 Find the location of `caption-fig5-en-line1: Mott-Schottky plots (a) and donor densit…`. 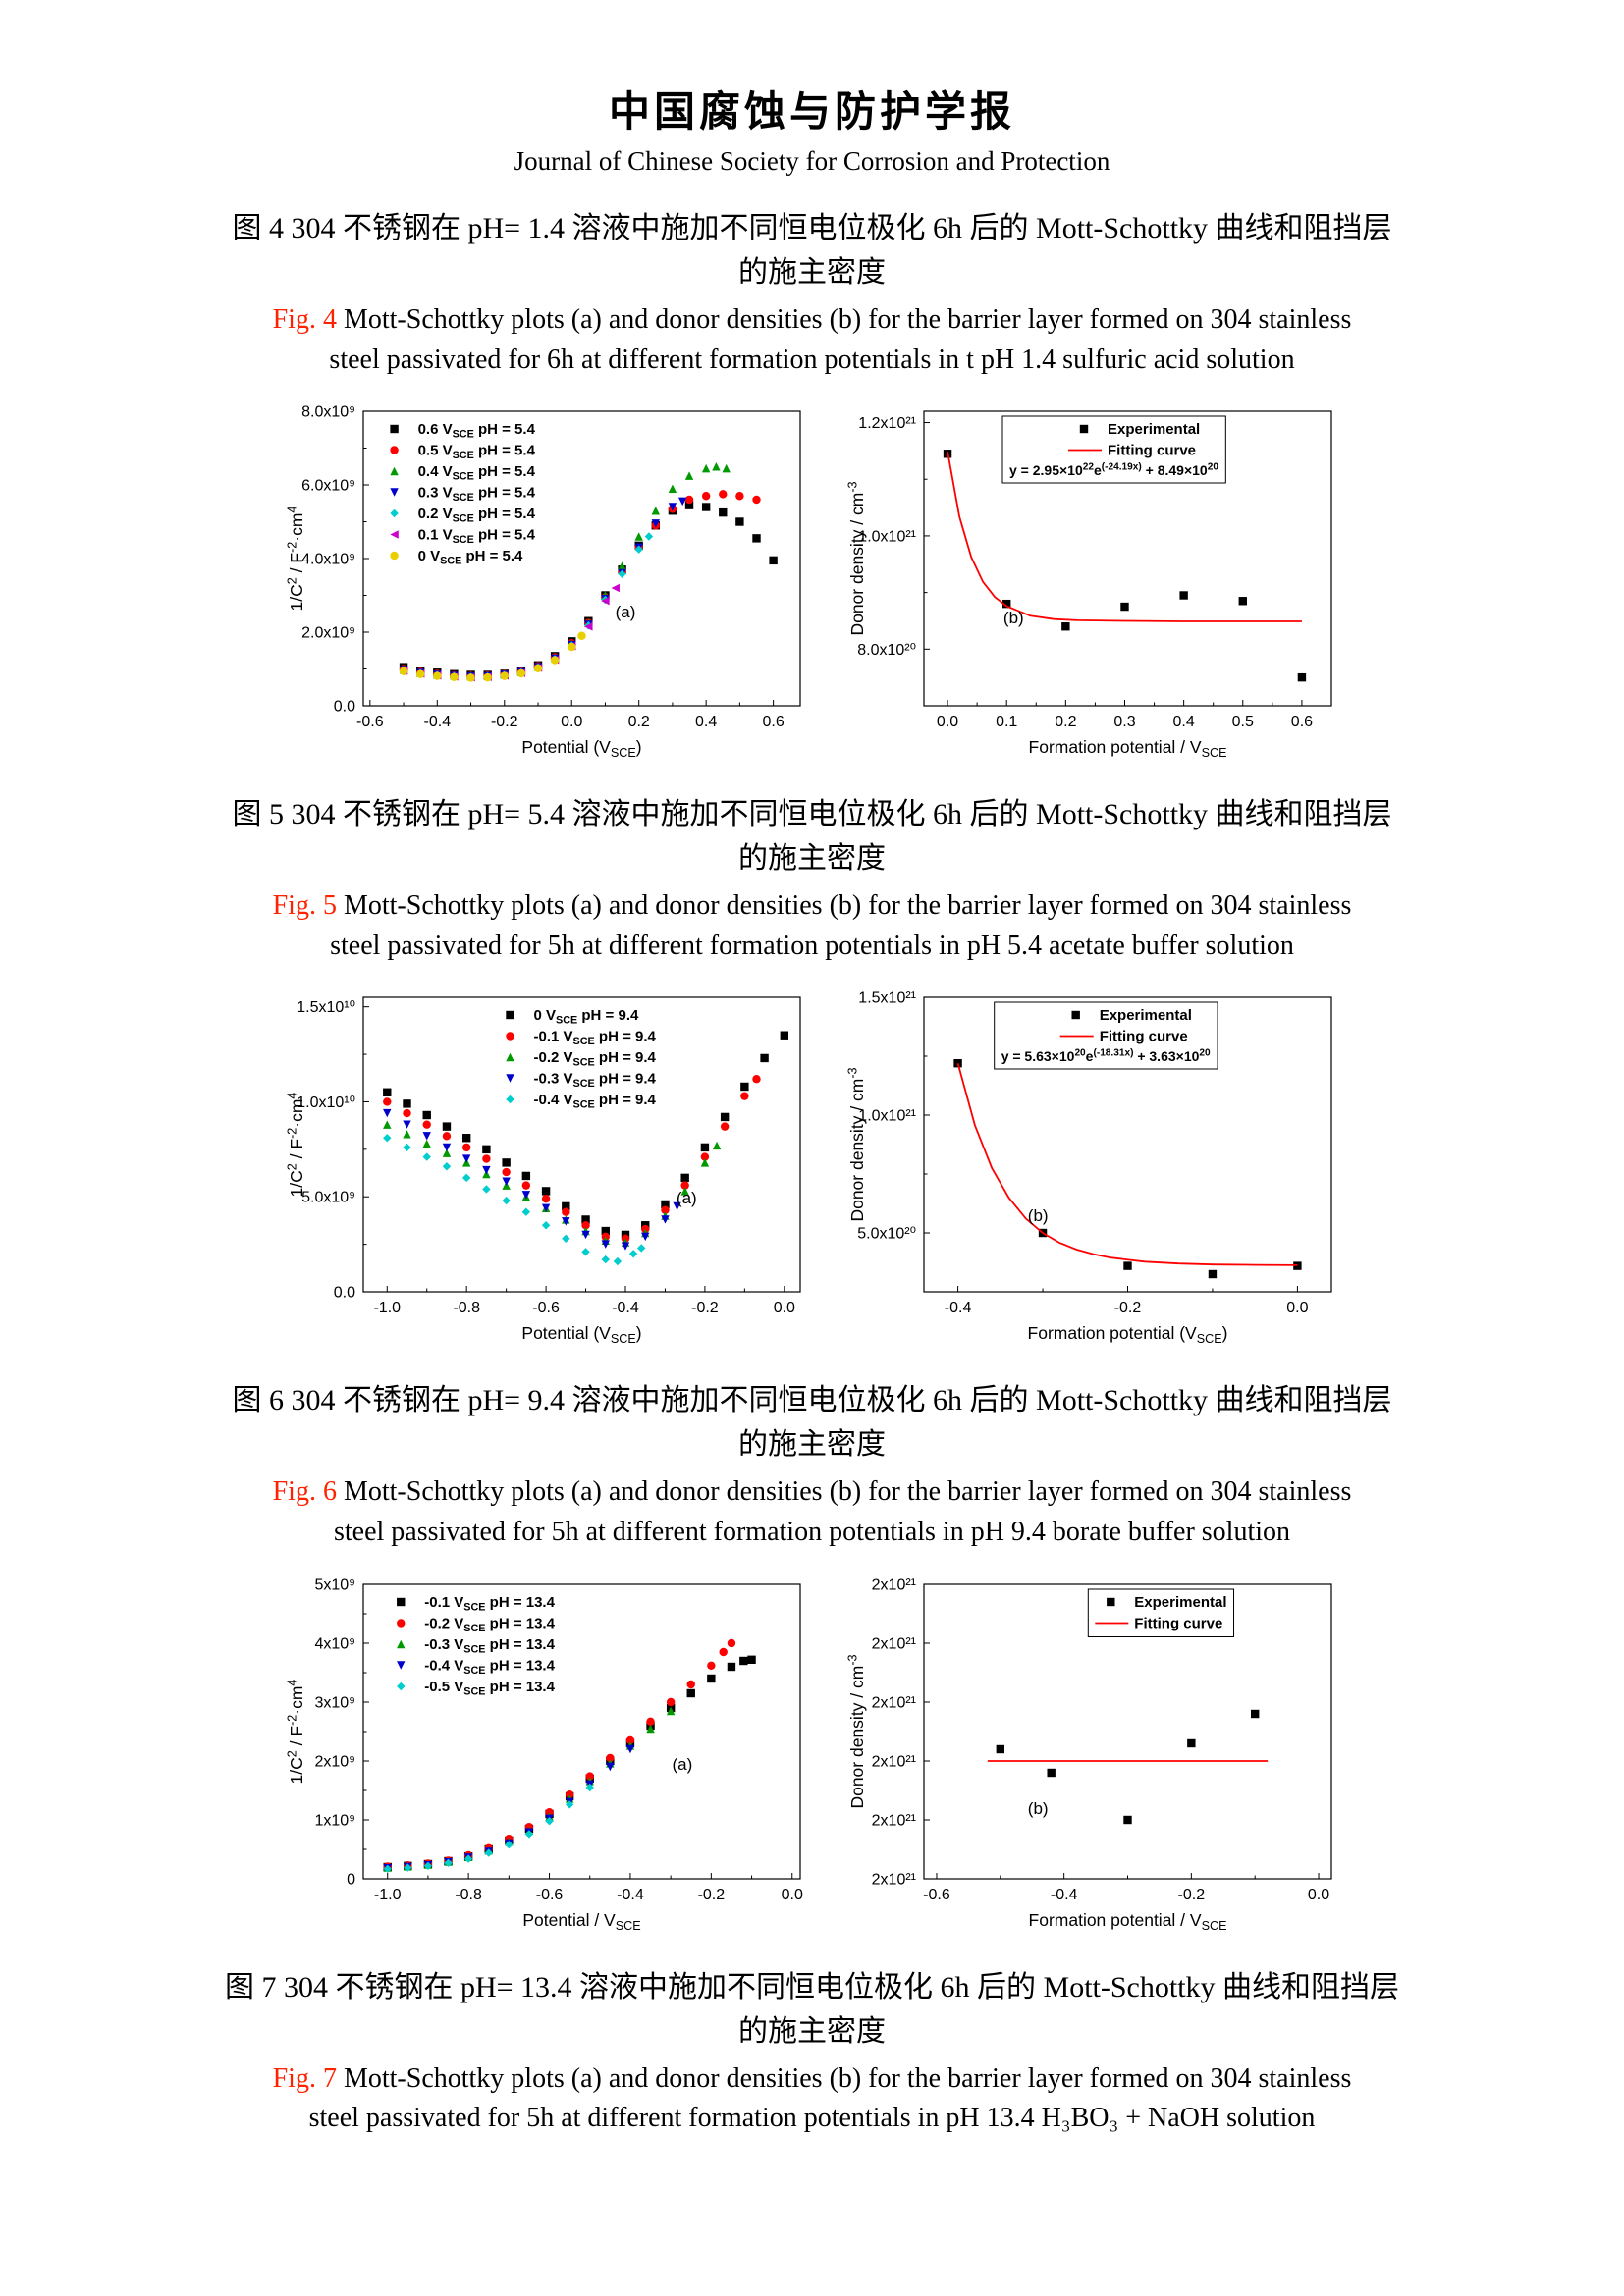

caption-fig5-en-line1: Mott-Schottky plots (a) and donor densit… is located at coordinates (847, 906).